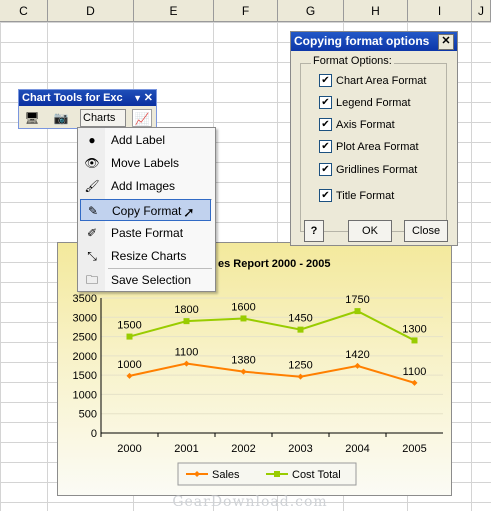 This screenshot has height=511, width=491. What do you see at coordinates (357, 300) in the screenshot?
I see `data-label: 1750` at bounding box center [357, 300].